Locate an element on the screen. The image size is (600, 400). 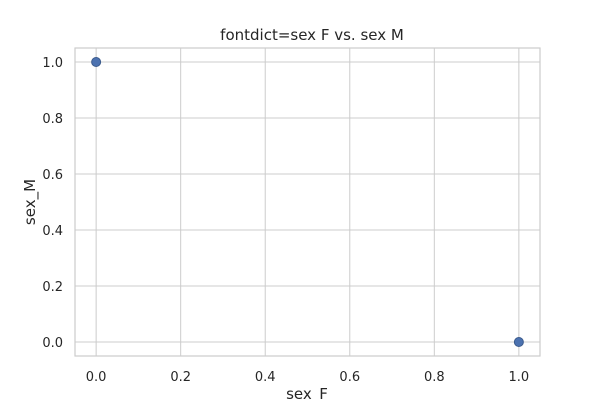
y-tick-labels: 0.0 0.2 0.4 0.6 0.8 1.0 is located at coordinates (52, 203).